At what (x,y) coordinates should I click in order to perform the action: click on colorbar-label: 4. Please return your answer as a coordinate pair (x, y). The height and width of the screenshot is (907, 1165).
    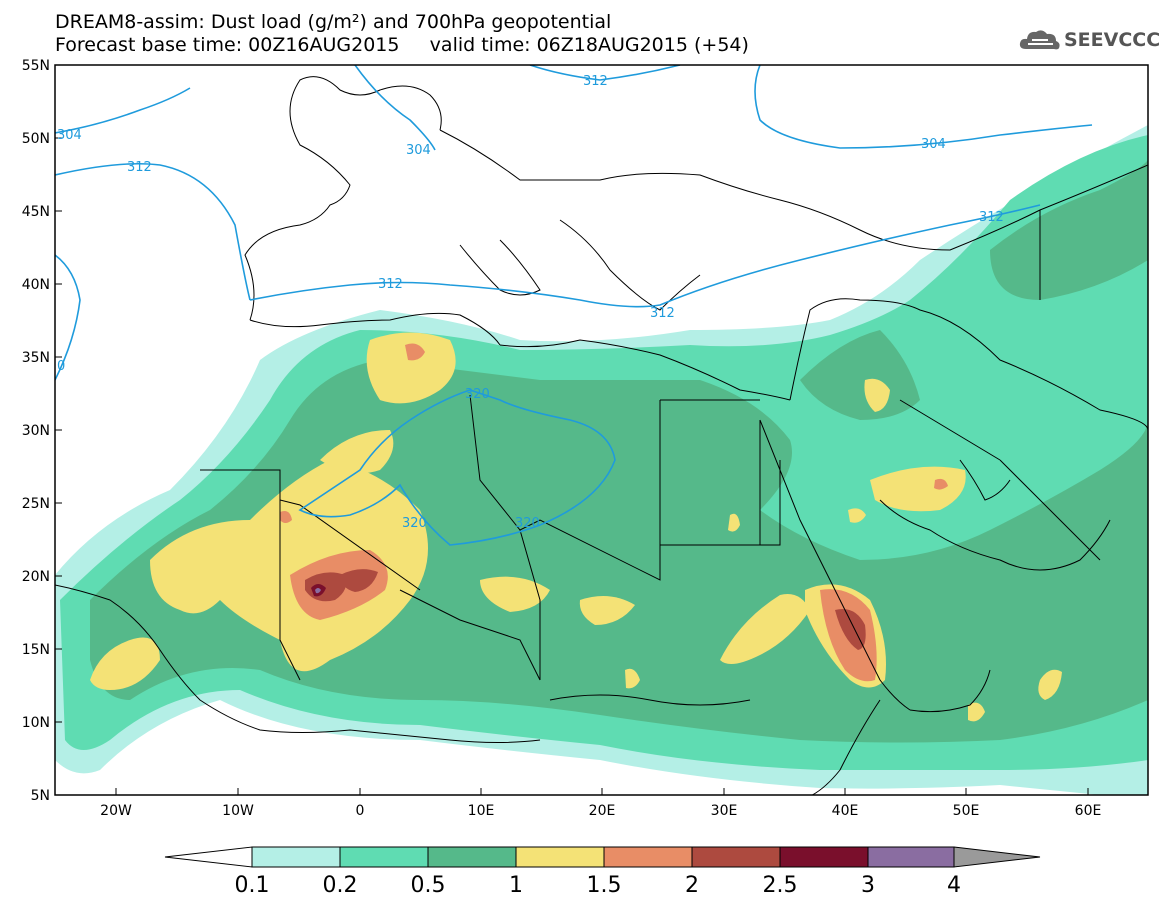
    Looking at the image, I should click on (954, 885).